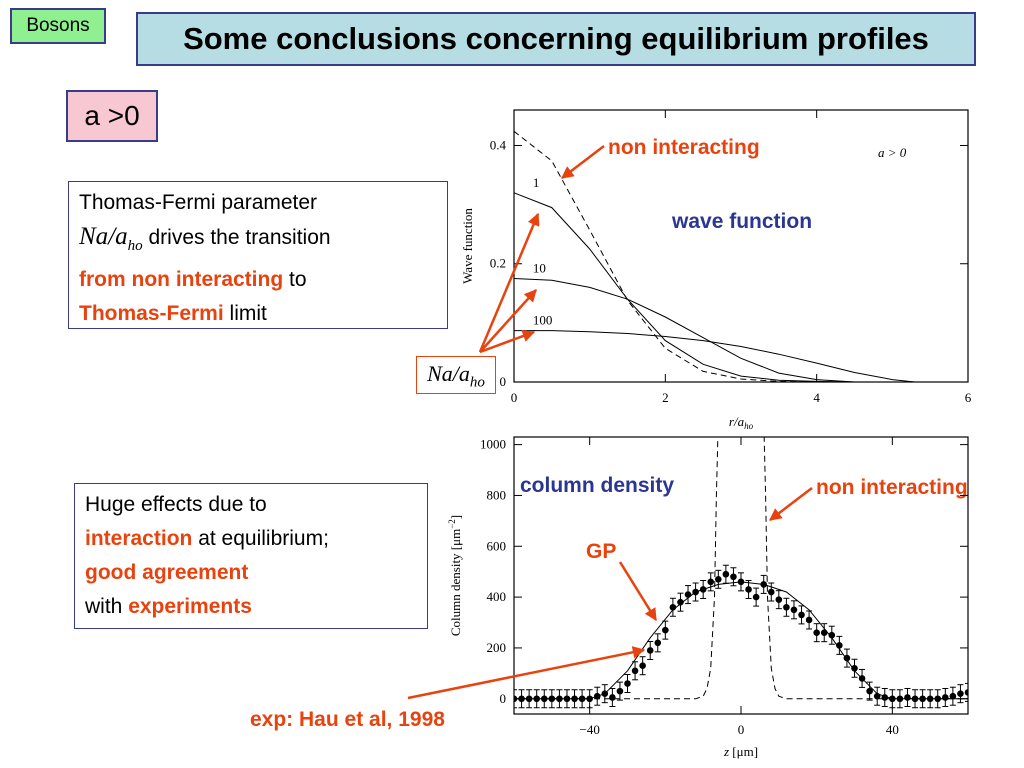 The width and height of the screenshot is (1024, 768). I want to click on density-y-tick-label: 0, so click(503, 698).